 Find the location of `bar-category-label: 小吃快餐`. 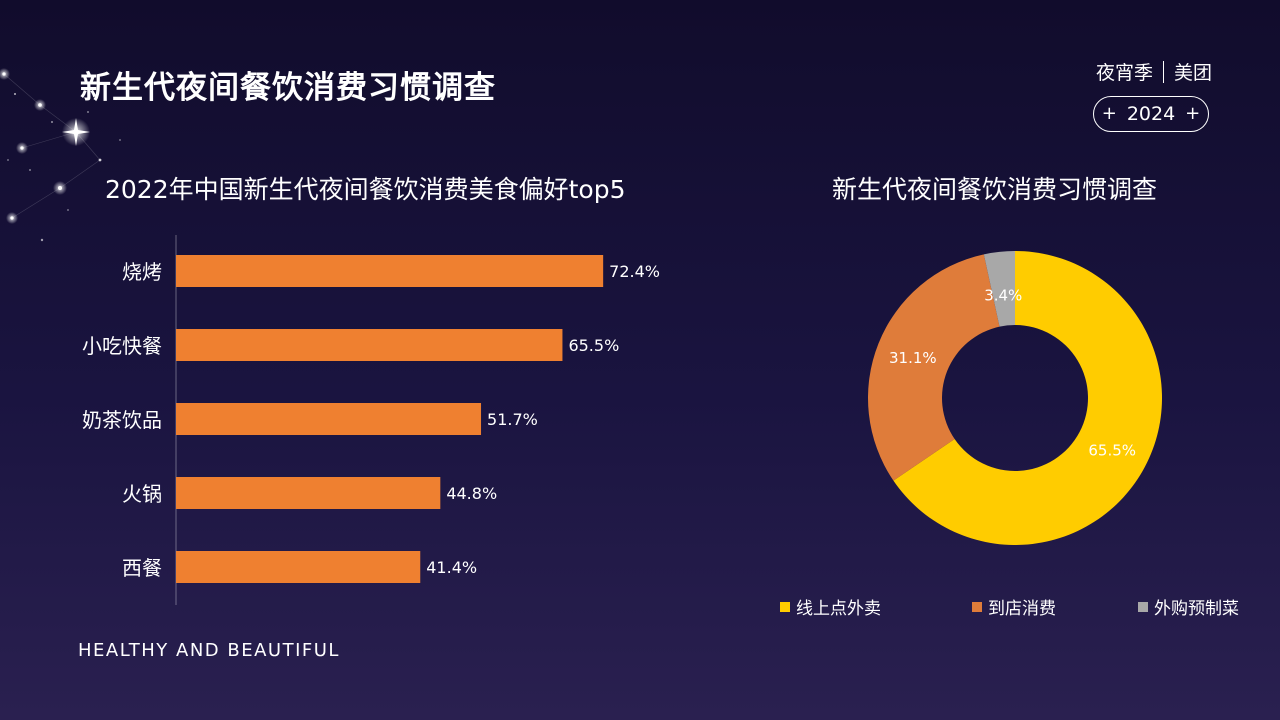

bar-category-label: 小吃快餐 is located at coordinates (122, 346).